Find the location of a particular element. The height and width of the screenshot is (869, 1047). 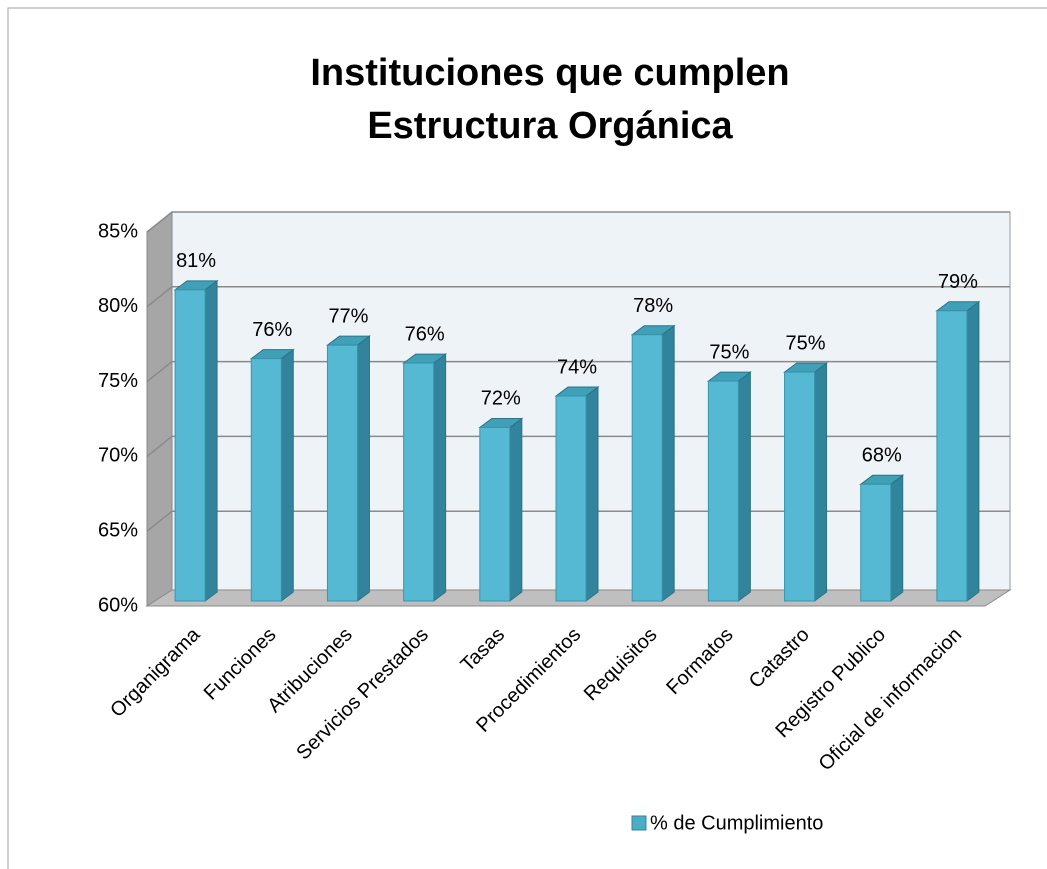

data-label: 72% is located at coordinates (501, 399).